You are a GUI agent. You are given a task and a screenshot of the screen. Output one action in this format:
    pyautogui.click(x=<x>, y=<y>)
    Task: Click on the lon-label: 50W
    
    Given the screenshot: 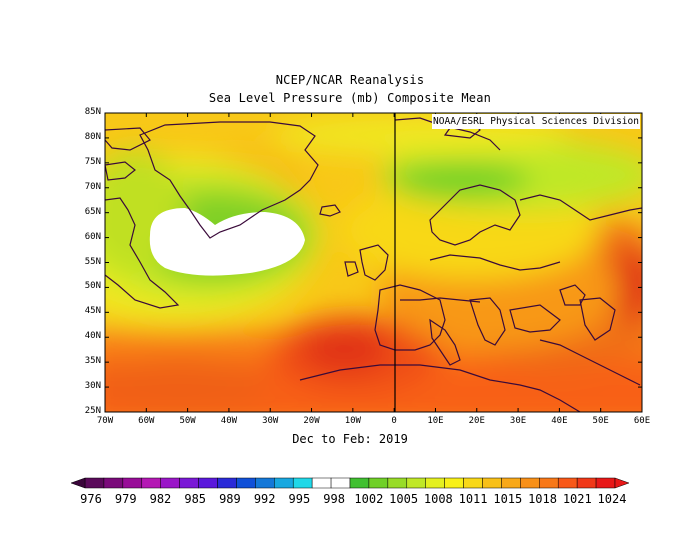 What is the action you would take?
    pyautogui.click(x=187, y=421)
    